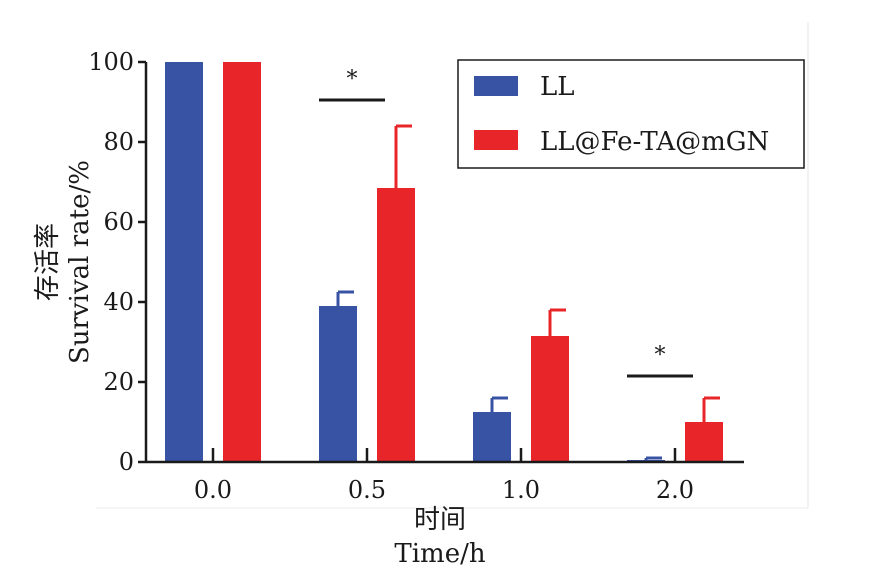  Describe the element at coordinates (338, 384) in the screenshot. I see `bar-series0-0.5` at that location.